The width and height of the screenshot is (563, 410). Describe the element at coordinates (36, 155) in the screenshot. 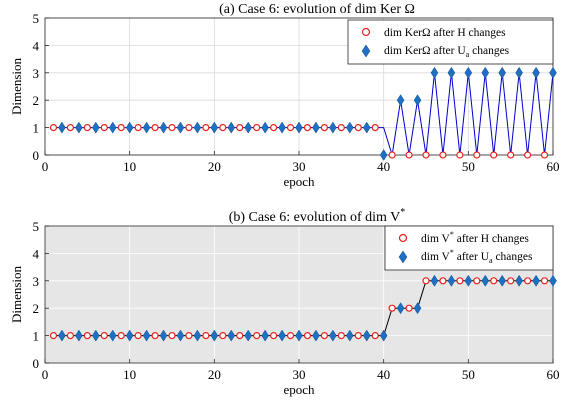

I see `y-tick-label: 0` at that location.